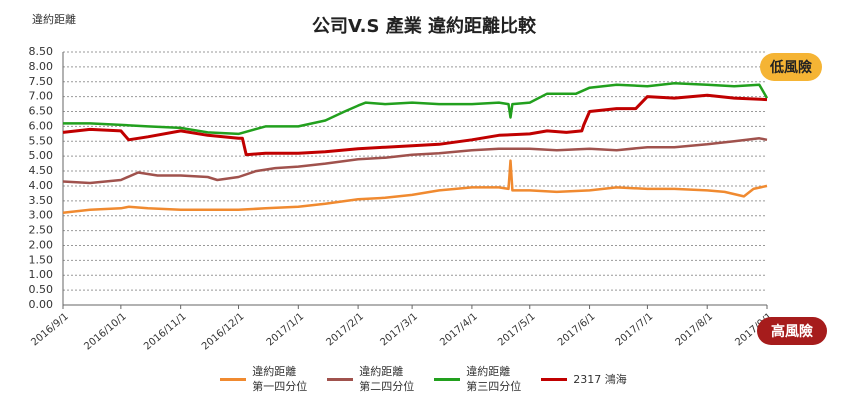  Describe the element at coordinates (41, 304) in the screenshot. I see `y-tick-label: 0.00` at that location.